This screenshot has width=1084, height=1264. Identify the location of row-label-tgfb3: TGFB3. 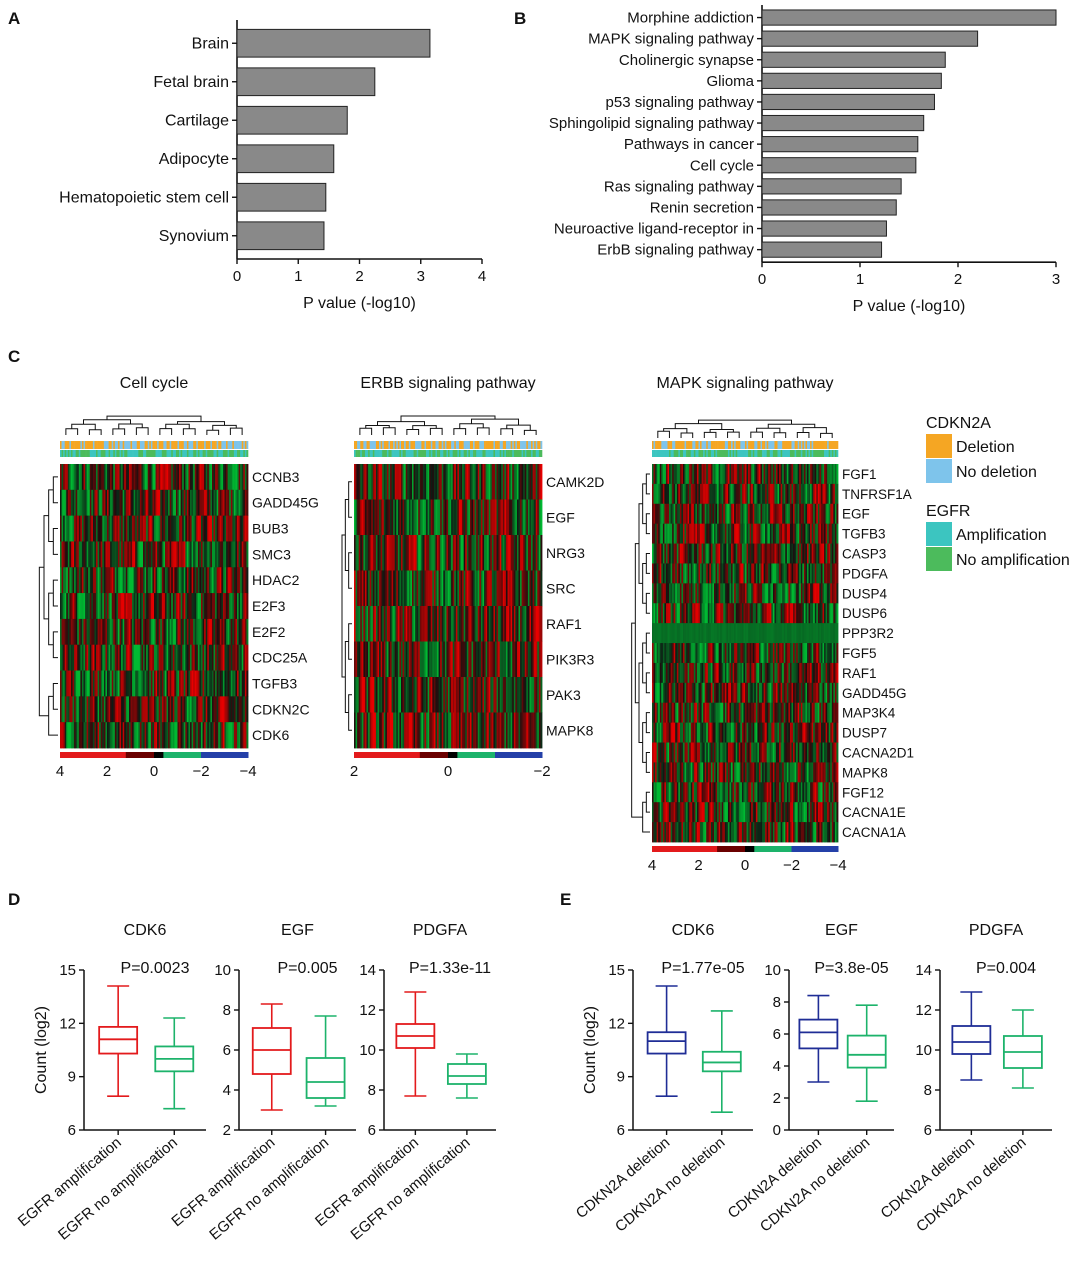
(864, 534).